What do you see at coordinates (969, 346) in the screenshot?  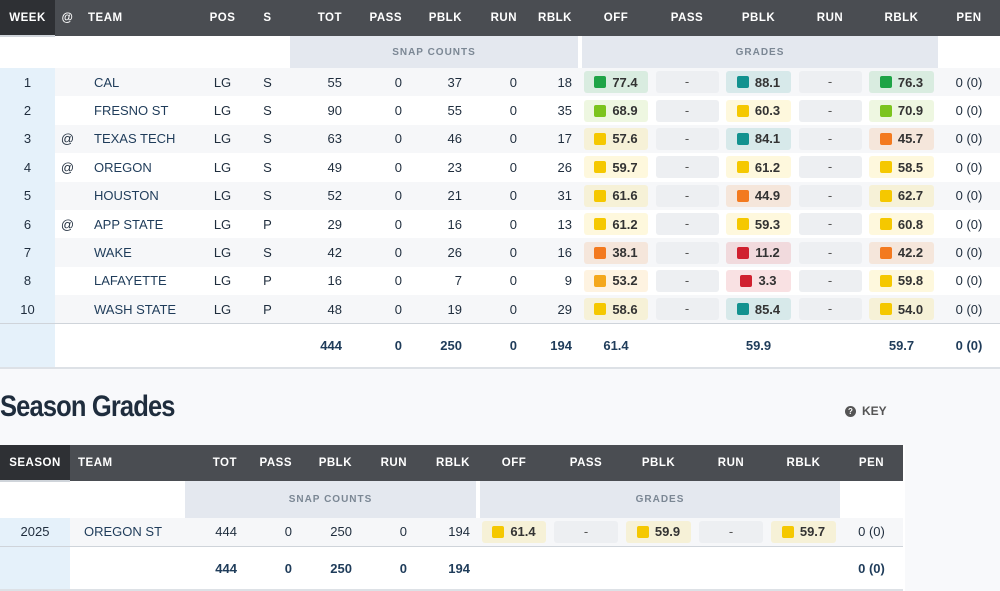 I see `total-pen: 0 (0)` at bounding box center [969, 346].